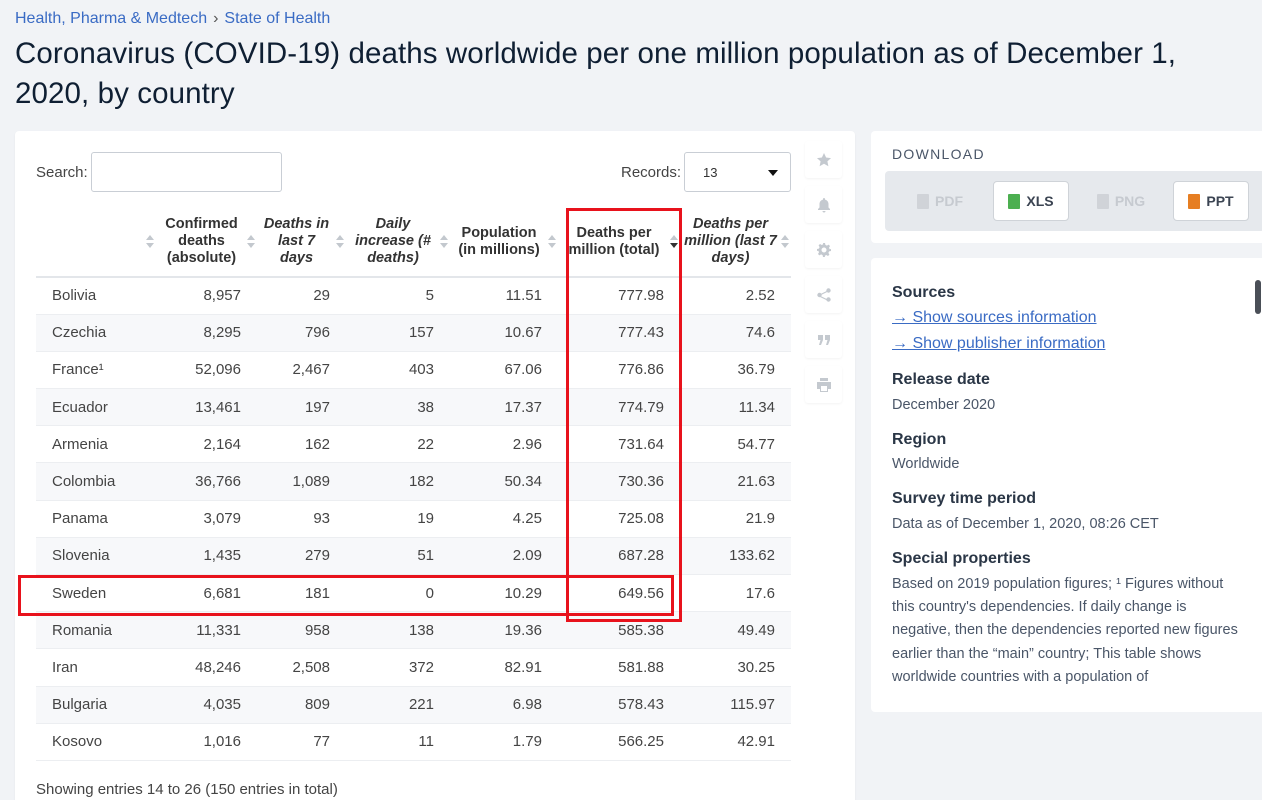 The width and height of the screenshot is (1262, 800). What do you see at coordinates (206, 667) in the screenshot?
I see `value-cell: 48,246` at bounding box center [206, 667].